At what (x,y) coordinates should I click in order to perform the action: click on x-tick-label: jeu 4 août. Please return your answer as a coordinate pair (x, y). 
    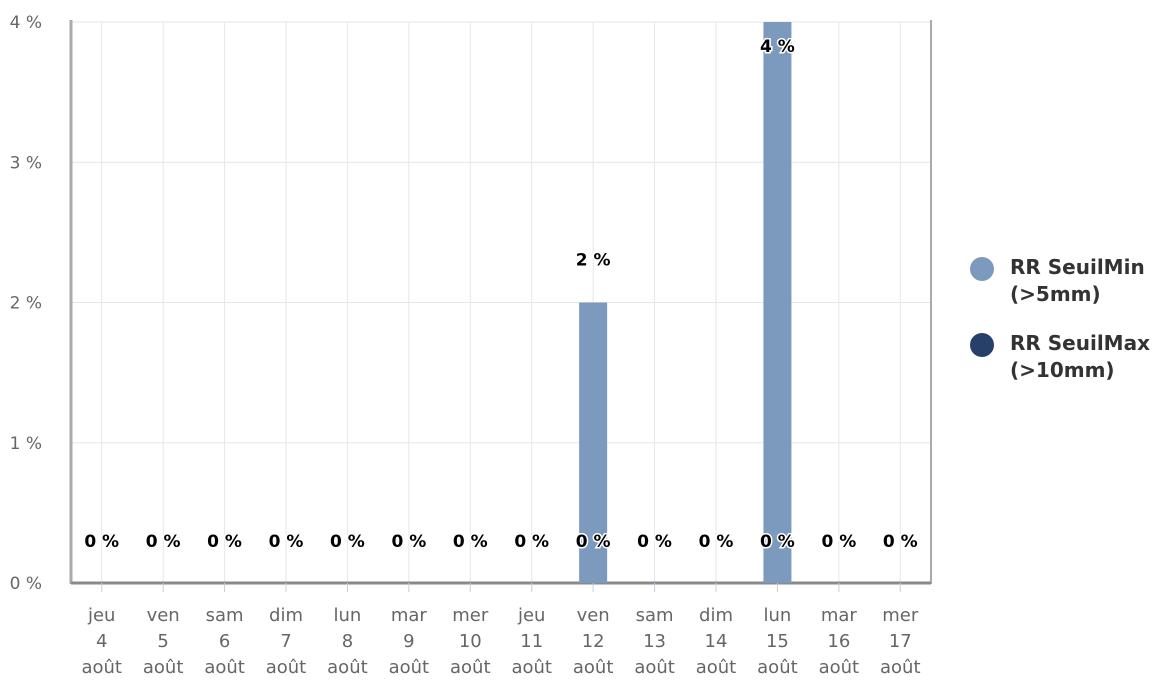
    Looking at the image, I should click on (101, 641).